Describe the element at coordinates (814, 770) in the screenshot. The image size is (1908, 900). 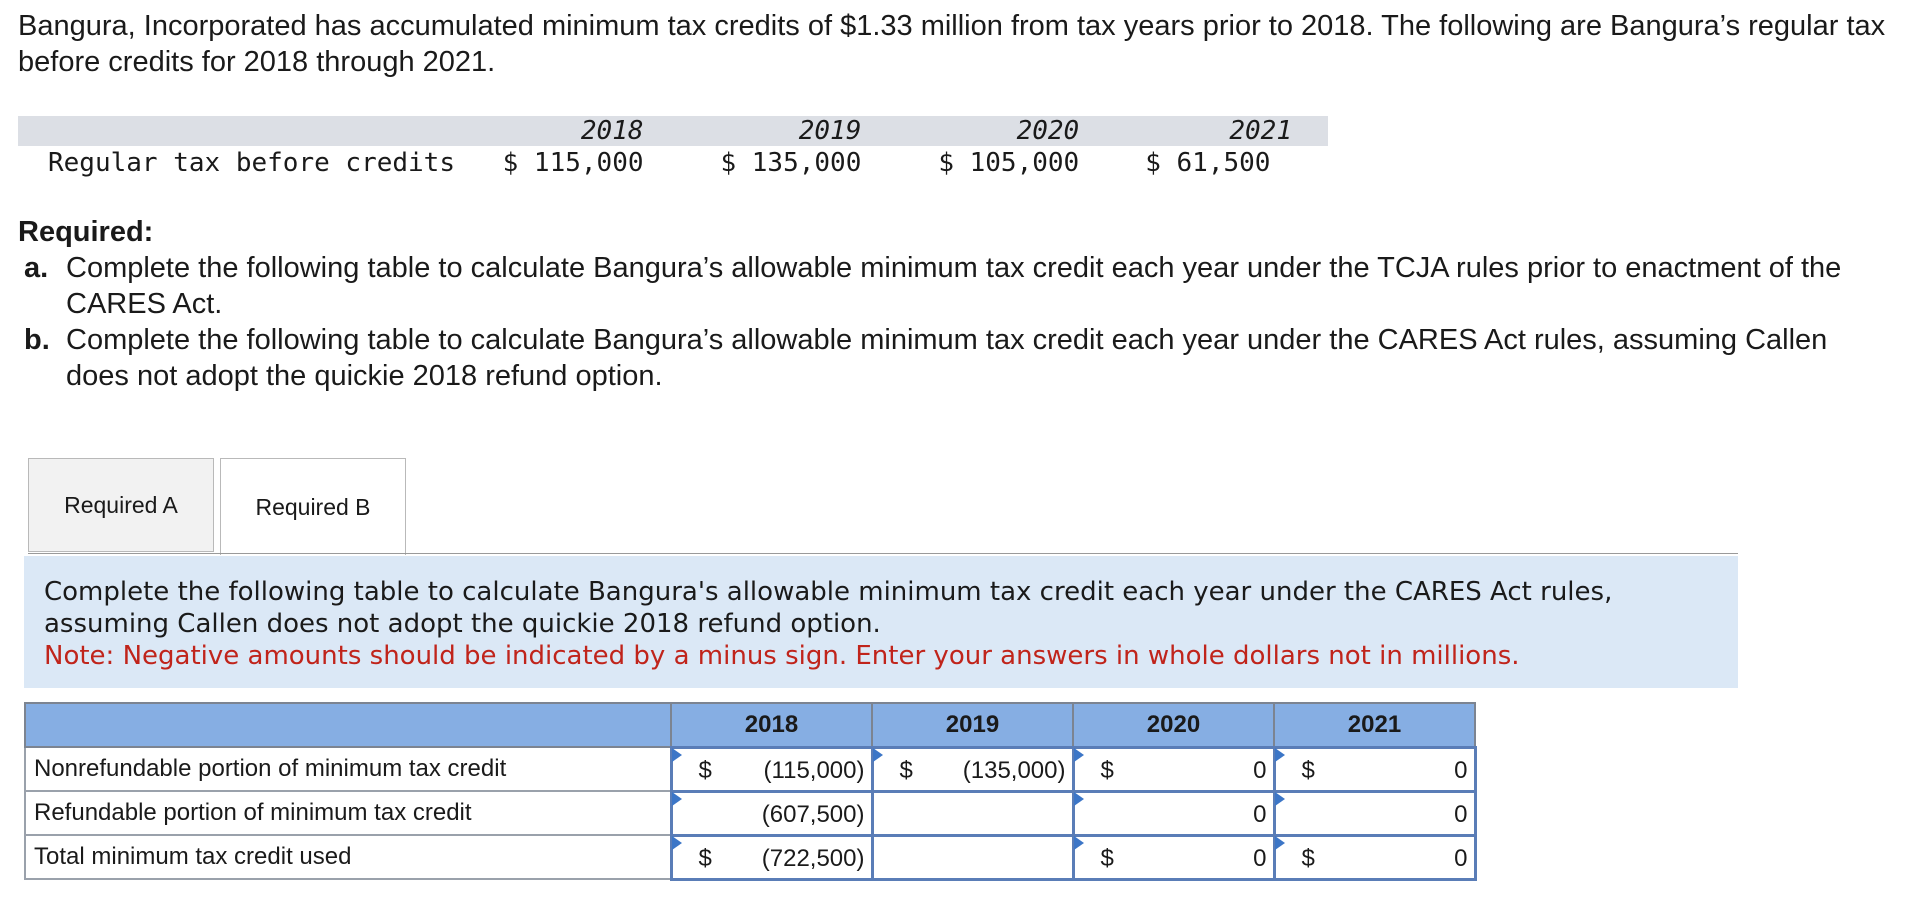
I see `cell-value: (115,000)` at that location.